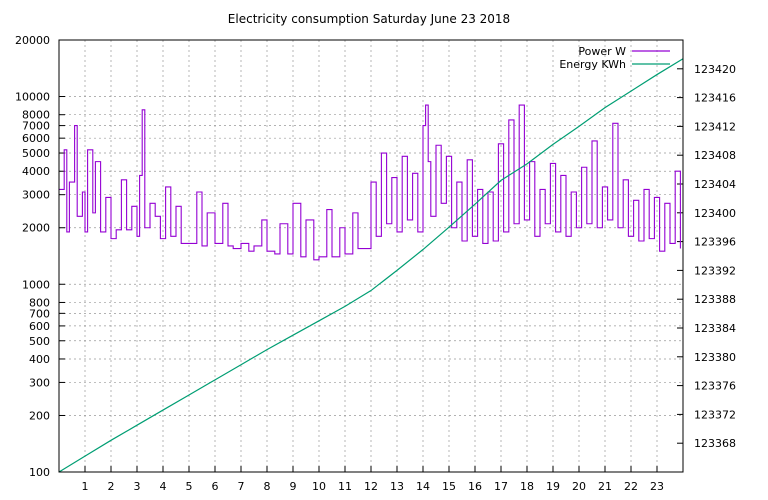  What do you see at coordinates (36, 115) in the screenshot?
I see `y-tick-label-8000: 8000` at bounding box center [36, 115].